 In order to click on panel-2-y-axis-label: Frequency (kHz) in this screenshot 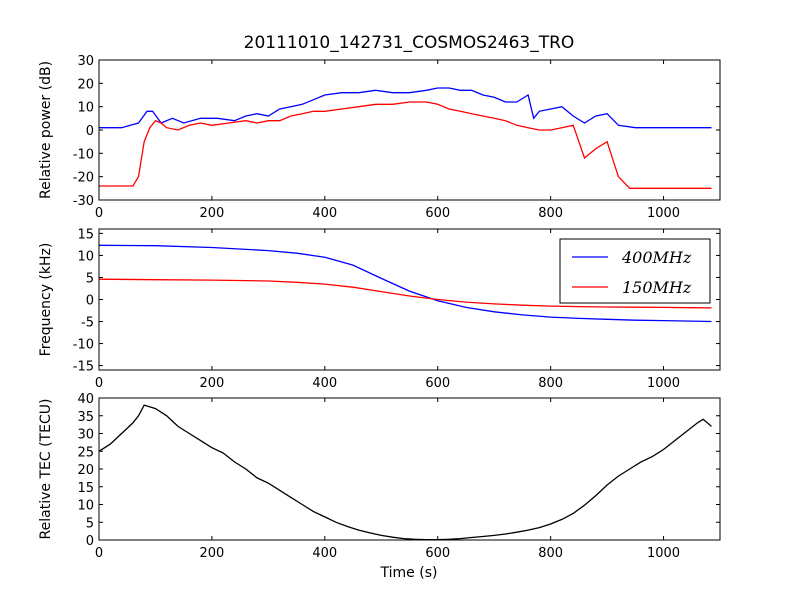, I will do `click(46, 300)`.